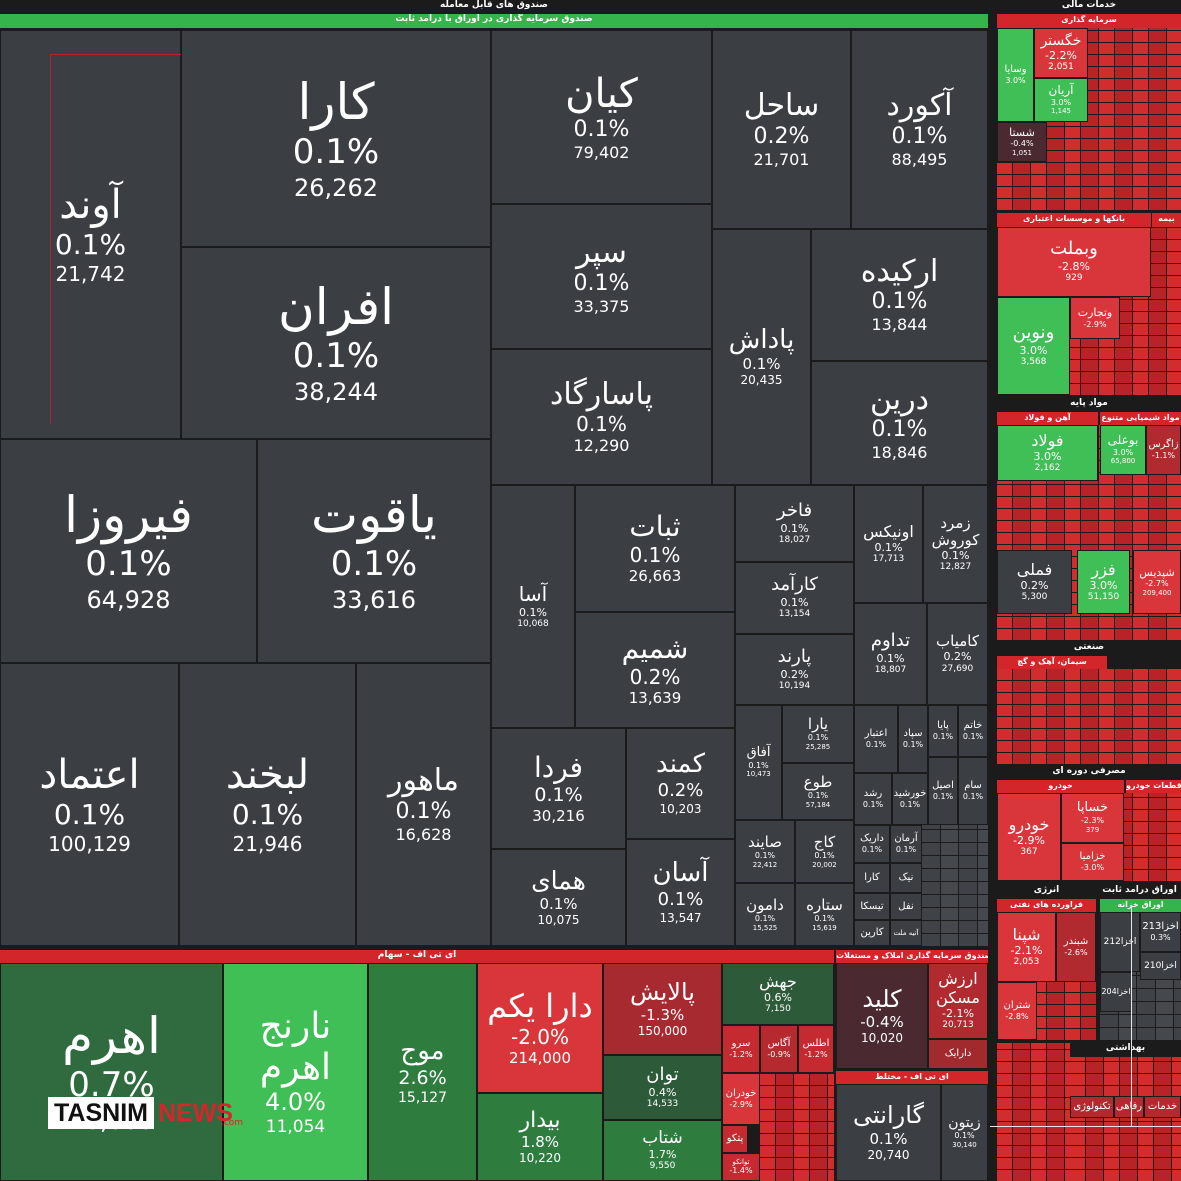  What do you see at coordinates (601, 276) in the screenshot?
I see `fund-tile-separ: سپر 0.1% 33,375` at bounding box center [601, 276].